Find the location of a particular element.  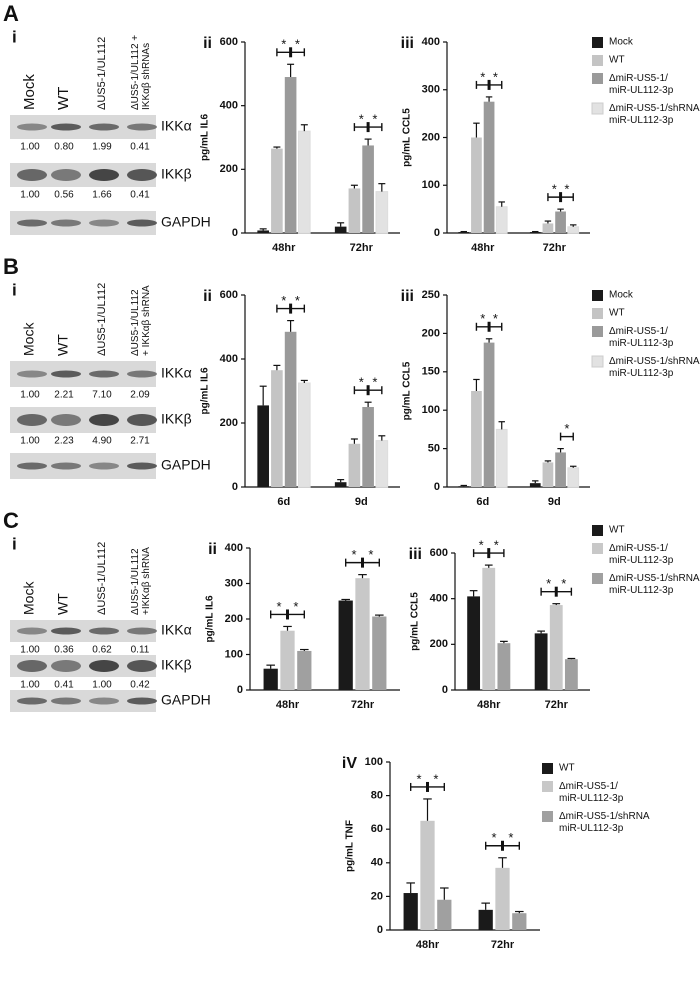

quant-value: 1.99 is located at coordinates (102, 147).